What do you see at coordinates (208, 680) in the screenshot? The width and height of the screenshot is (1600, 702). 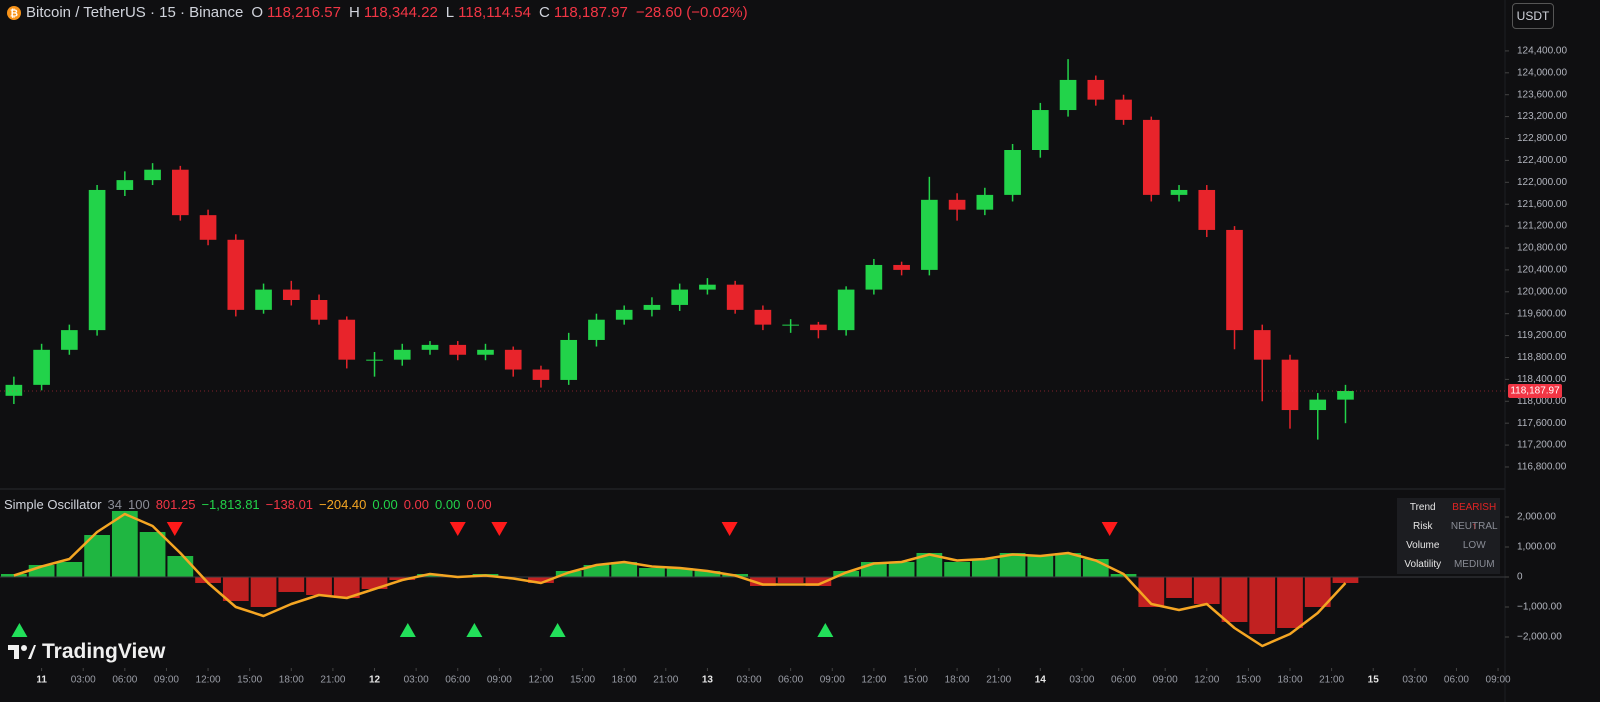 I see `x-tick-label: 12:00` at bounding box center [208, 680].